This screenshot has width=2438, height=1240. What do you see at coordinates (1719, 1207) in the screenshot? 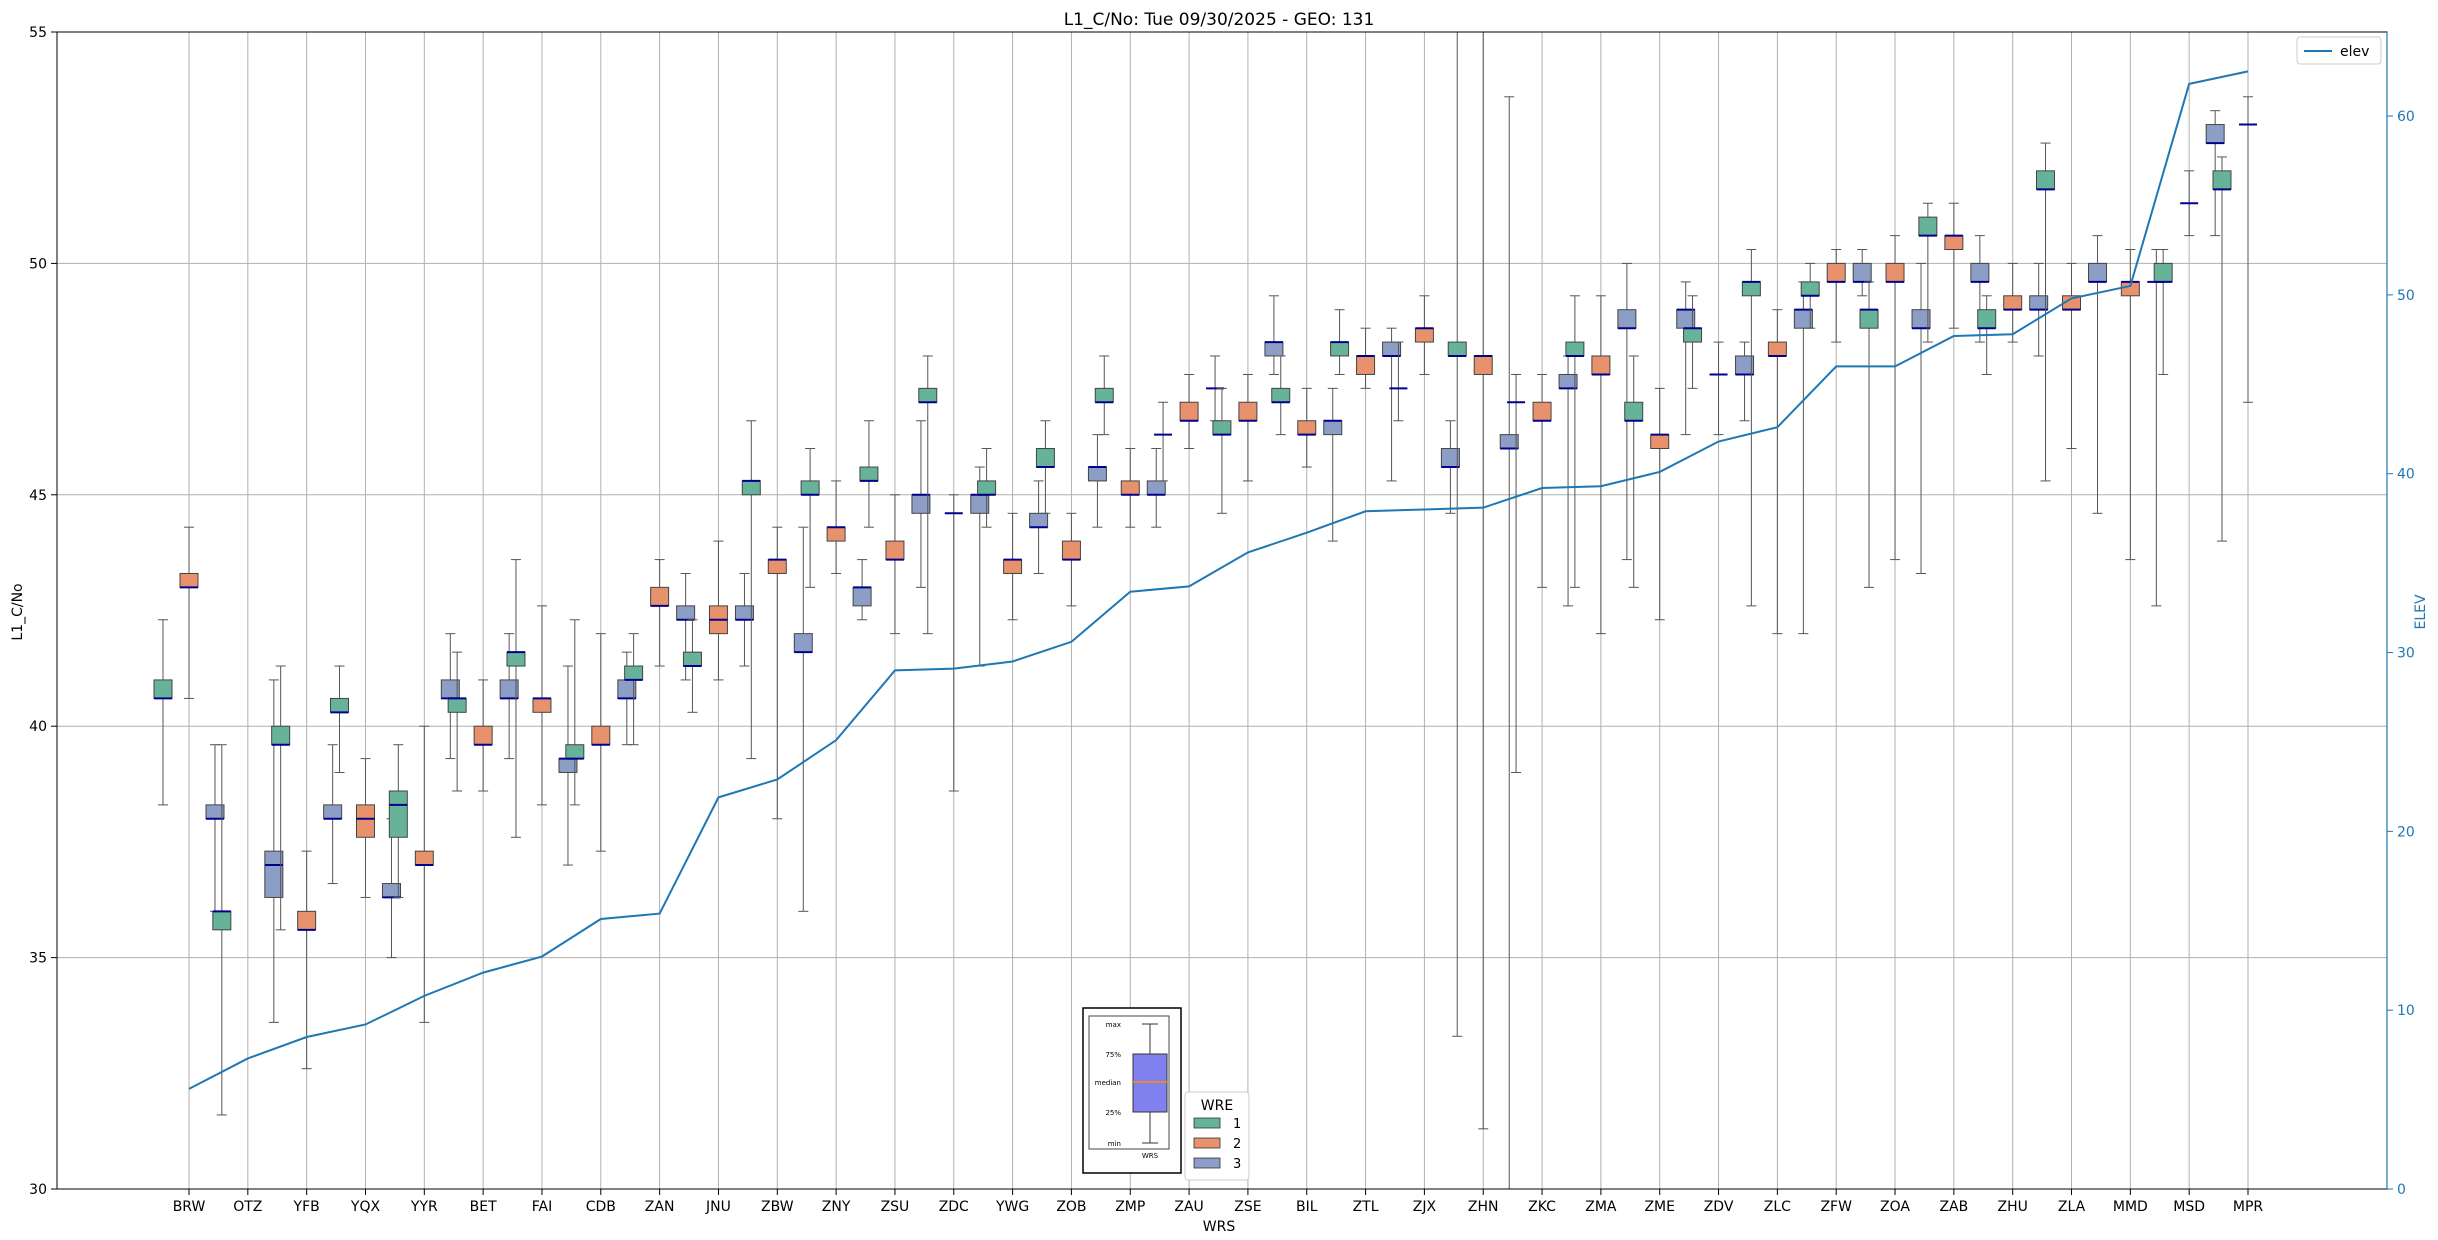
I see `x-tick-label: ZDV` at bounding box center [1719, 1207].